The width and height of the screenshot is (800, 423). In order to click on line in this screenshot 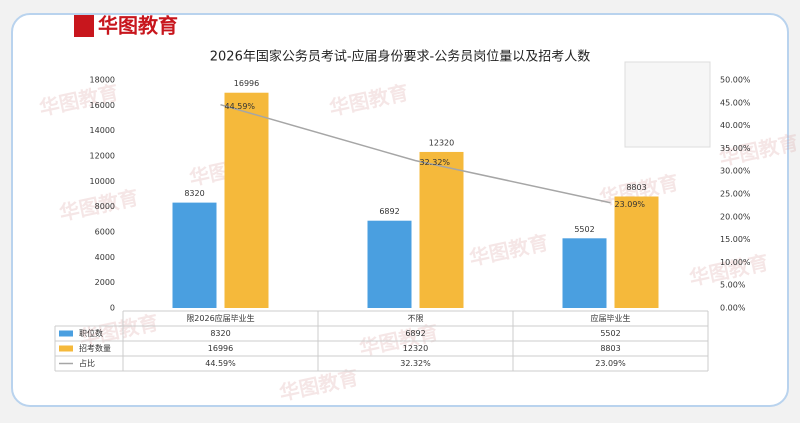, I will do `click(415, 153)`.